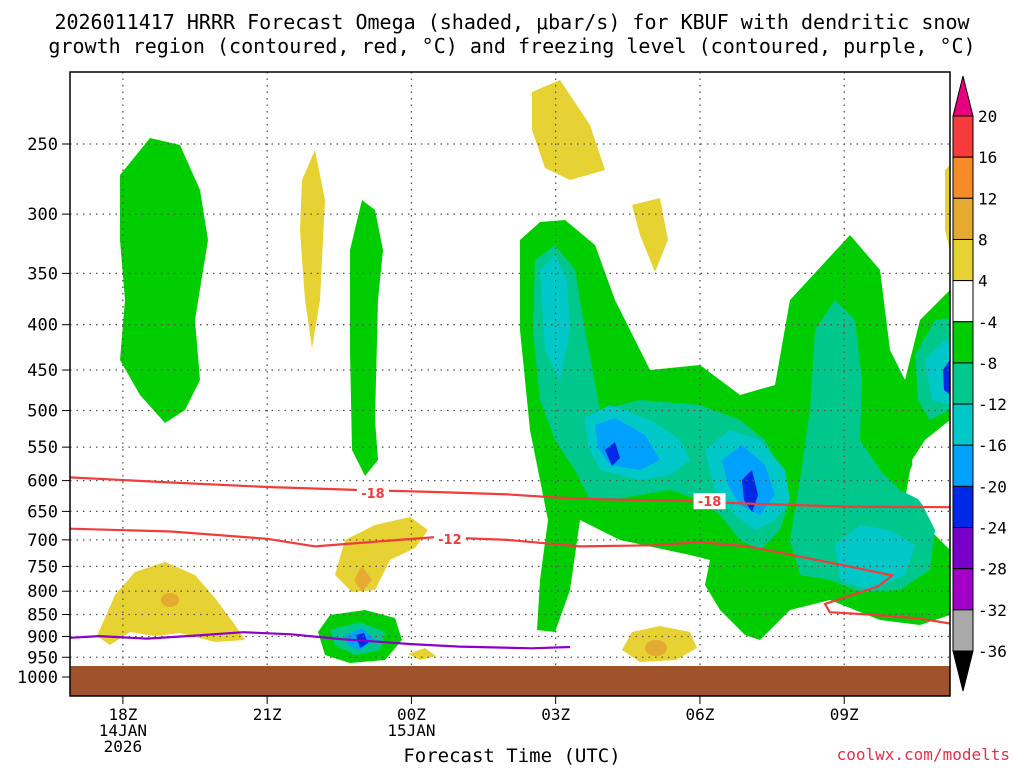 The image size is (1024, 768). Describe the element at coordinates (992, 610) in the screenshot. I see `colorbar-label: -32` at that location.